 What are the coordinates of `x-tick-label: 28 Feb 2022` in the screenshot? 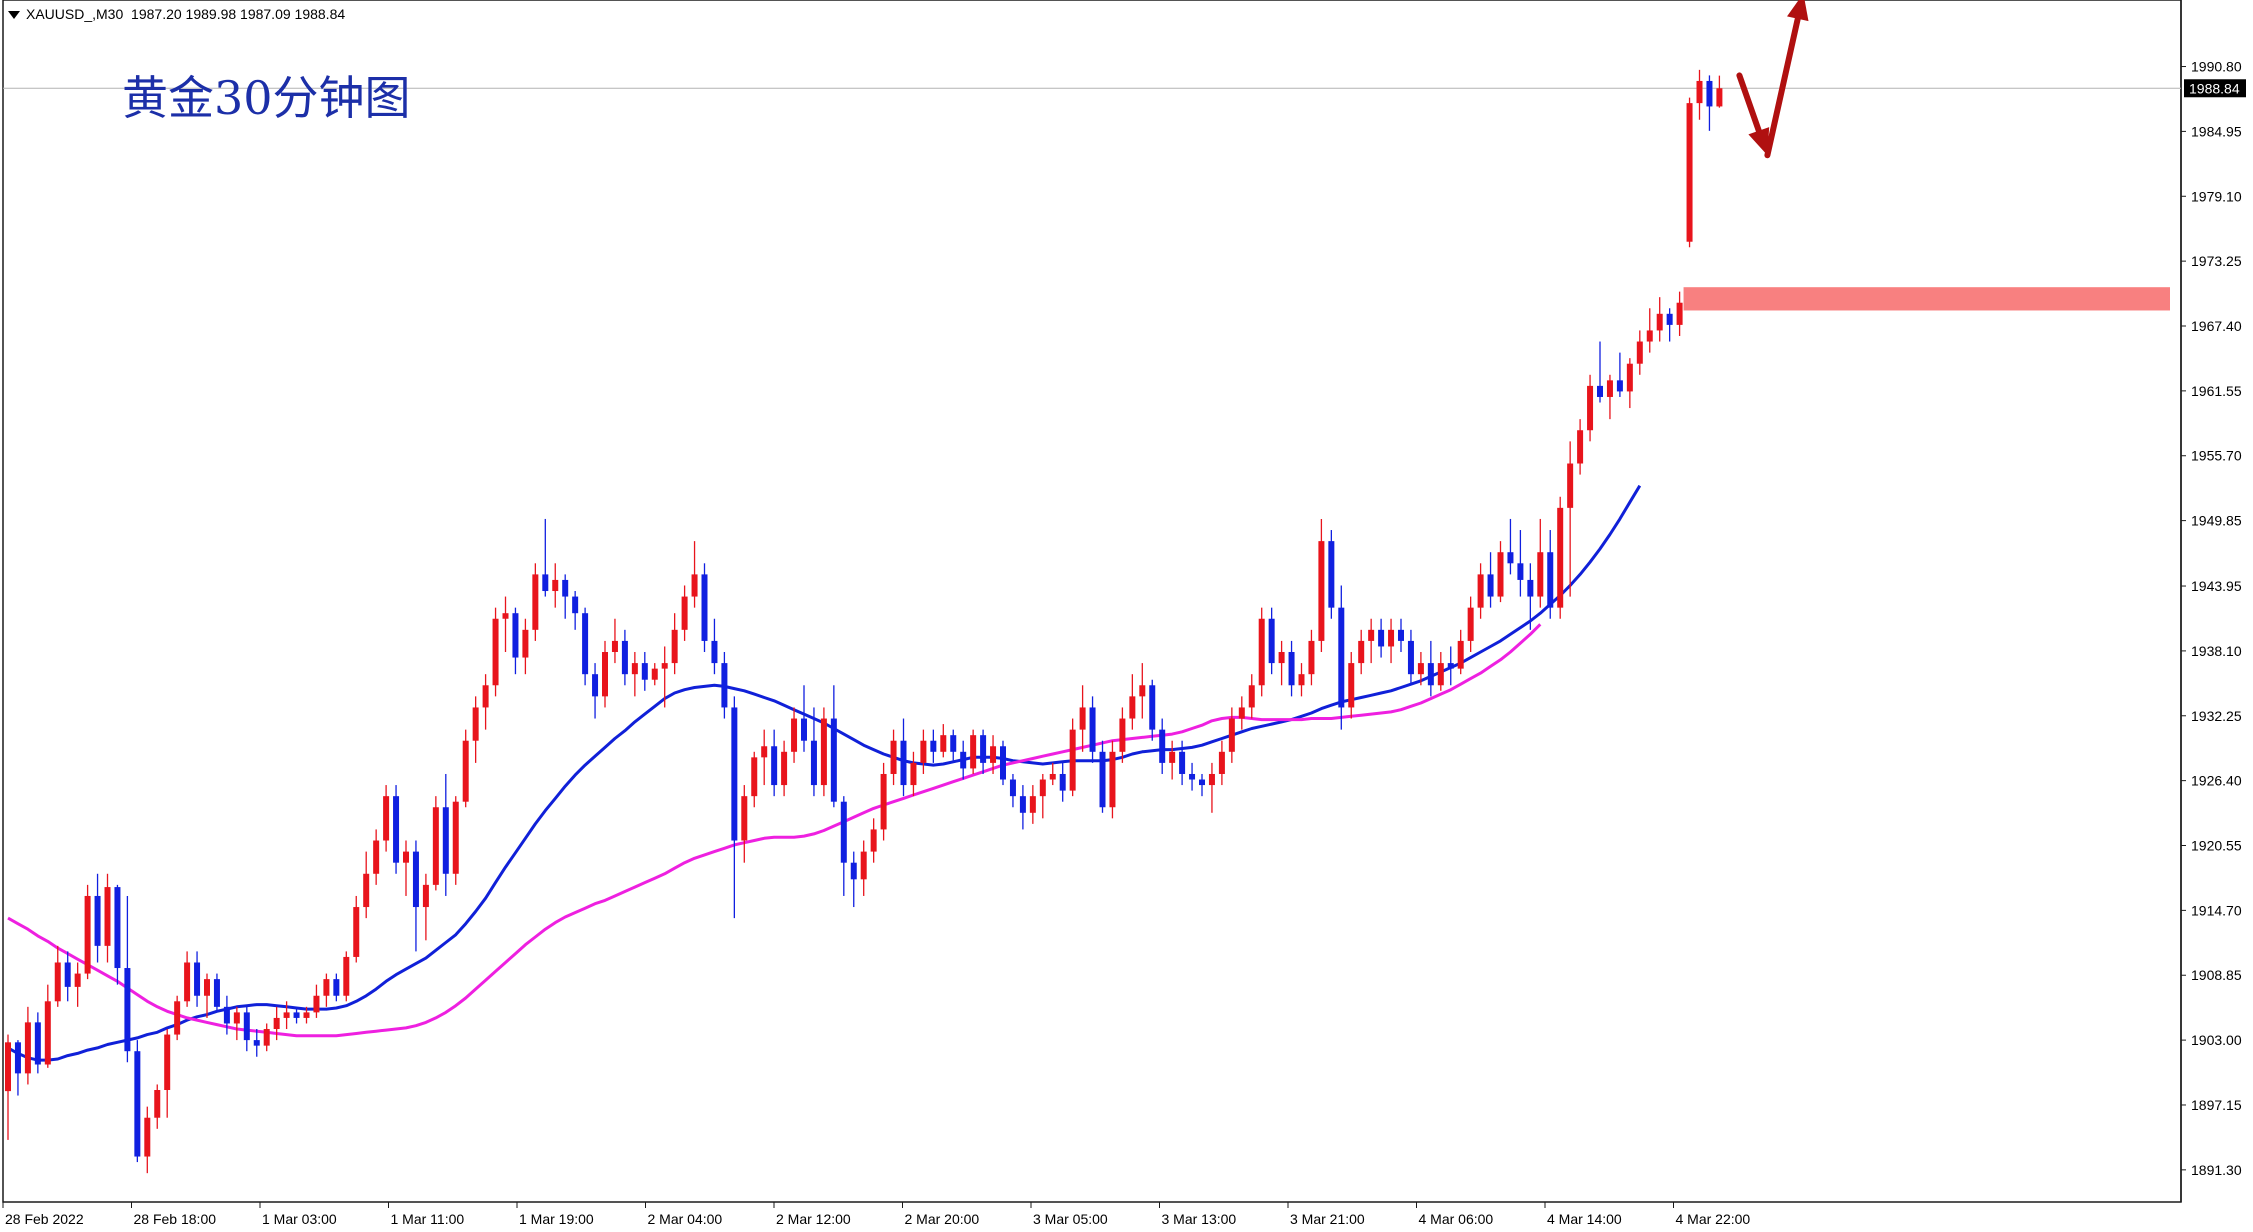 It's located at (44, 1219).